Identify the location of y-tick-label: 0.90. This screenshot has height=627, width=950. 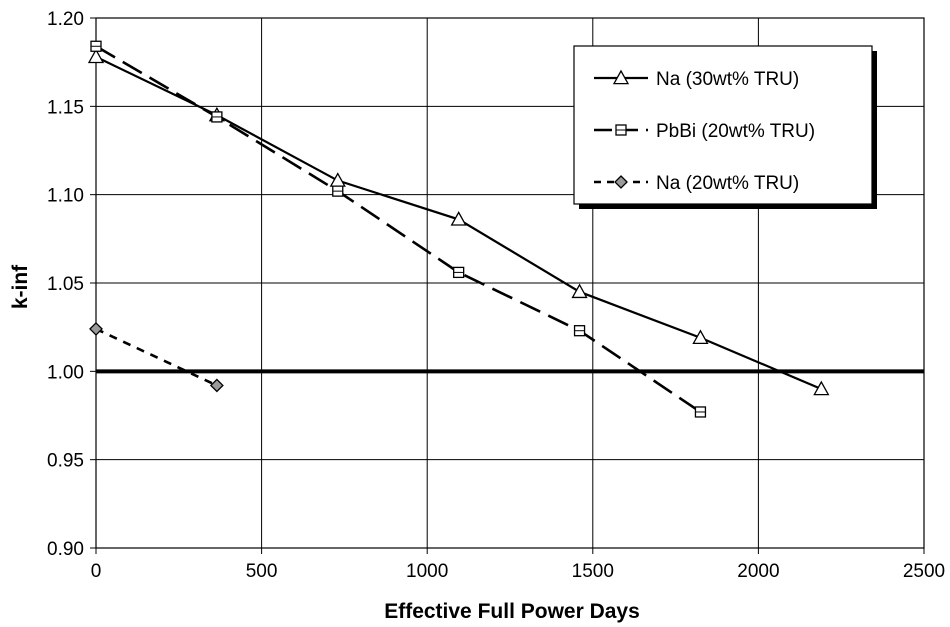
(65, 549).